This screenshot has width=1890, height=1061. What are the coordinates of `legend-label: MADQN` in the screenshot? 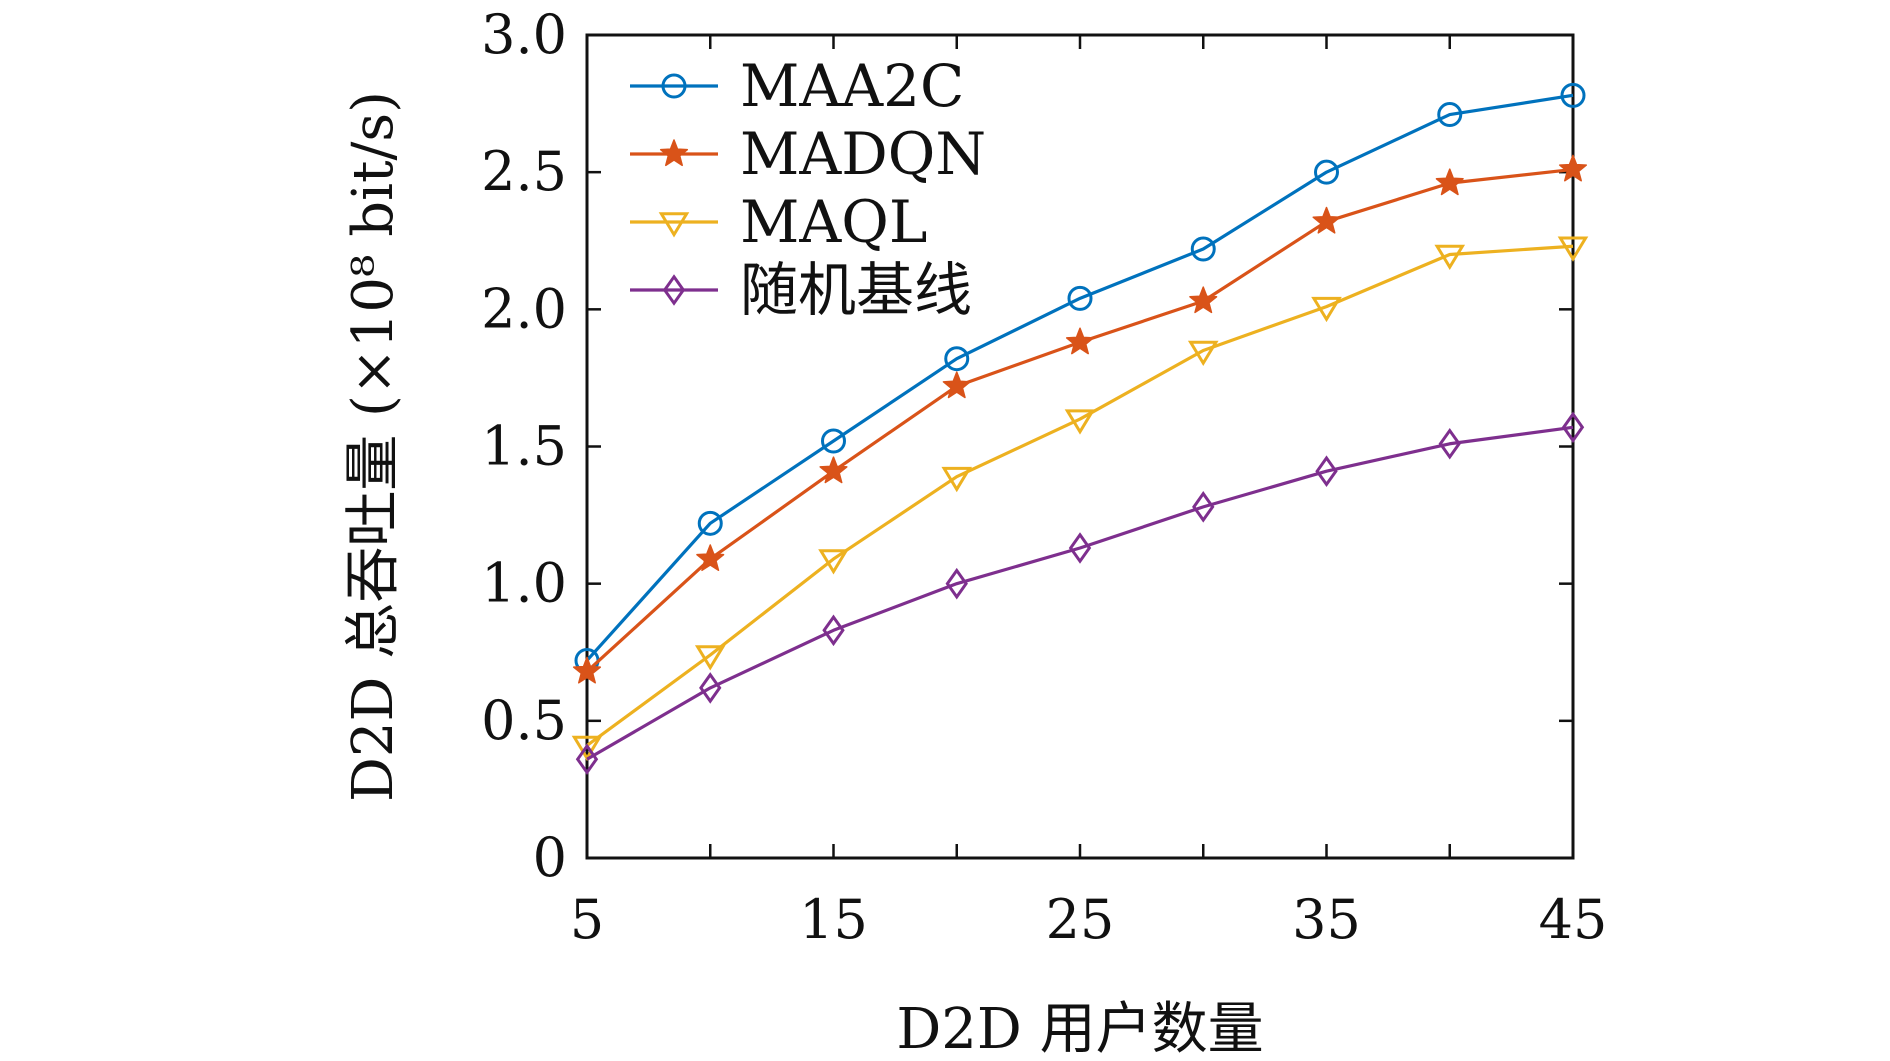 It's located at (863, 154).